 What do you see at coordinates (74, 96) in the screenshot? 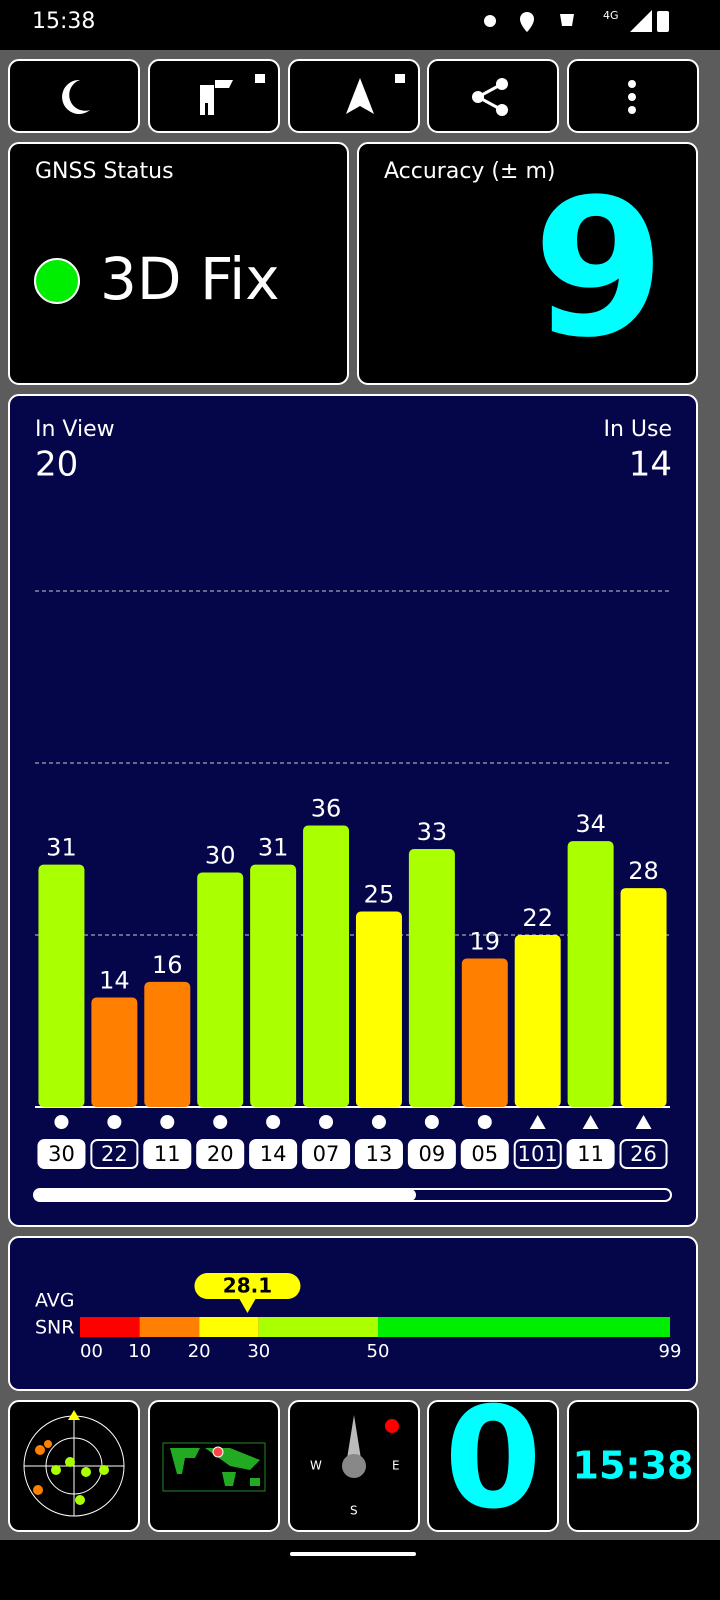
I see `night-mode-button` at bounding box center [74, 96].